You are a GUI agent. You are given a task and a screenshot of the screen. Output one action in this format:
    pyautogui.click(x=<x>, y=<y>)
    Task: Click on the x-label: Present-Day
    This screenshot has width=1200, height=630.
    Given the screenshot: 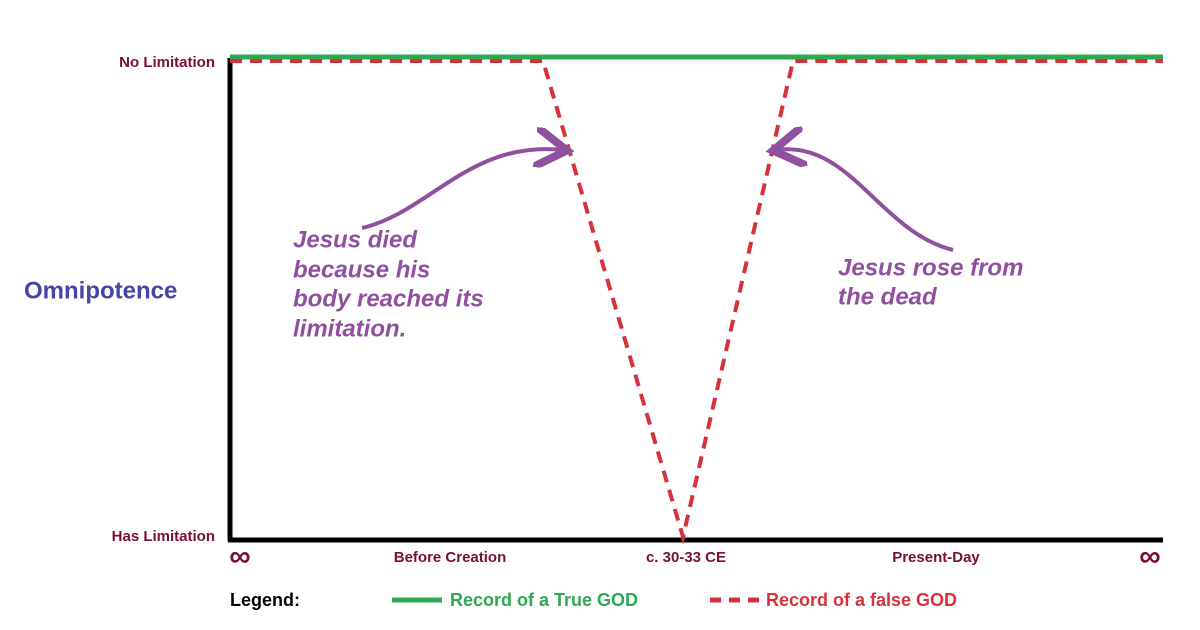 What is the action you would take?
    pyautogui.click(x=936, y=557)
    